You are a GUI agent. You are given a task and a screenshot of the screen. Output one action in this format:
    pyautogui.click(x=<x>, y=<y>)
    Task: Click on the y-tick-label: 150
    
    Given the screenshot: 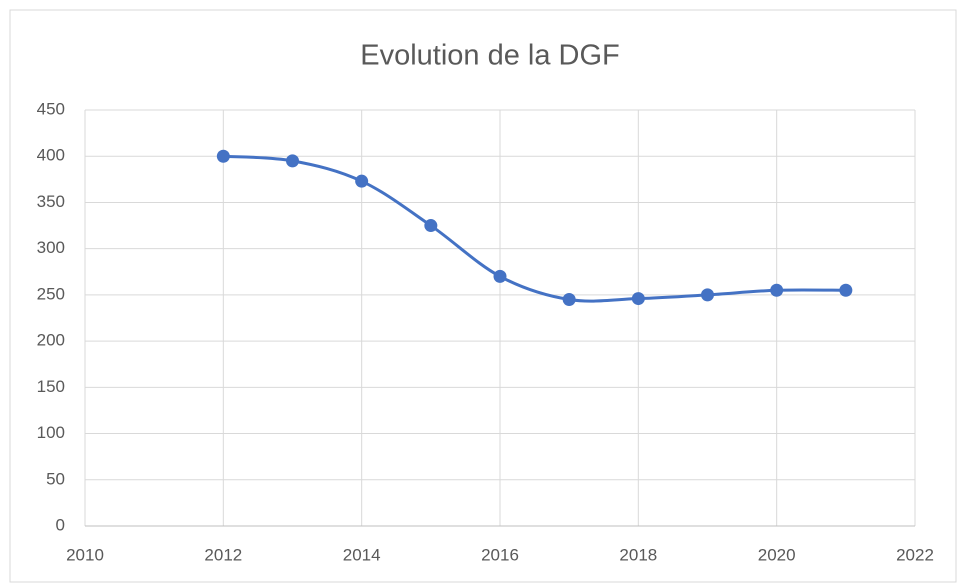 What is the action you would take?
    pyautogui.click(x=51, y=386)
    